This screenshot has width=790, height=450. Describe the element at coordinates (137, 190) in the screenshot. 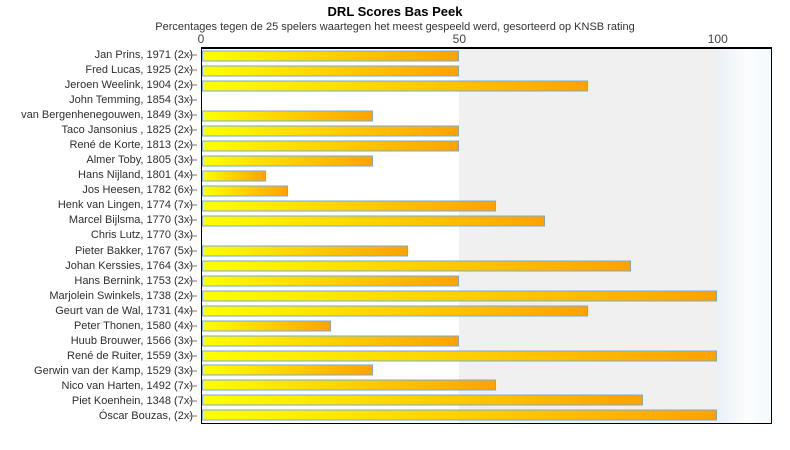

I see `category-label: Jos Heesen, 1782 (6x)` at that location.